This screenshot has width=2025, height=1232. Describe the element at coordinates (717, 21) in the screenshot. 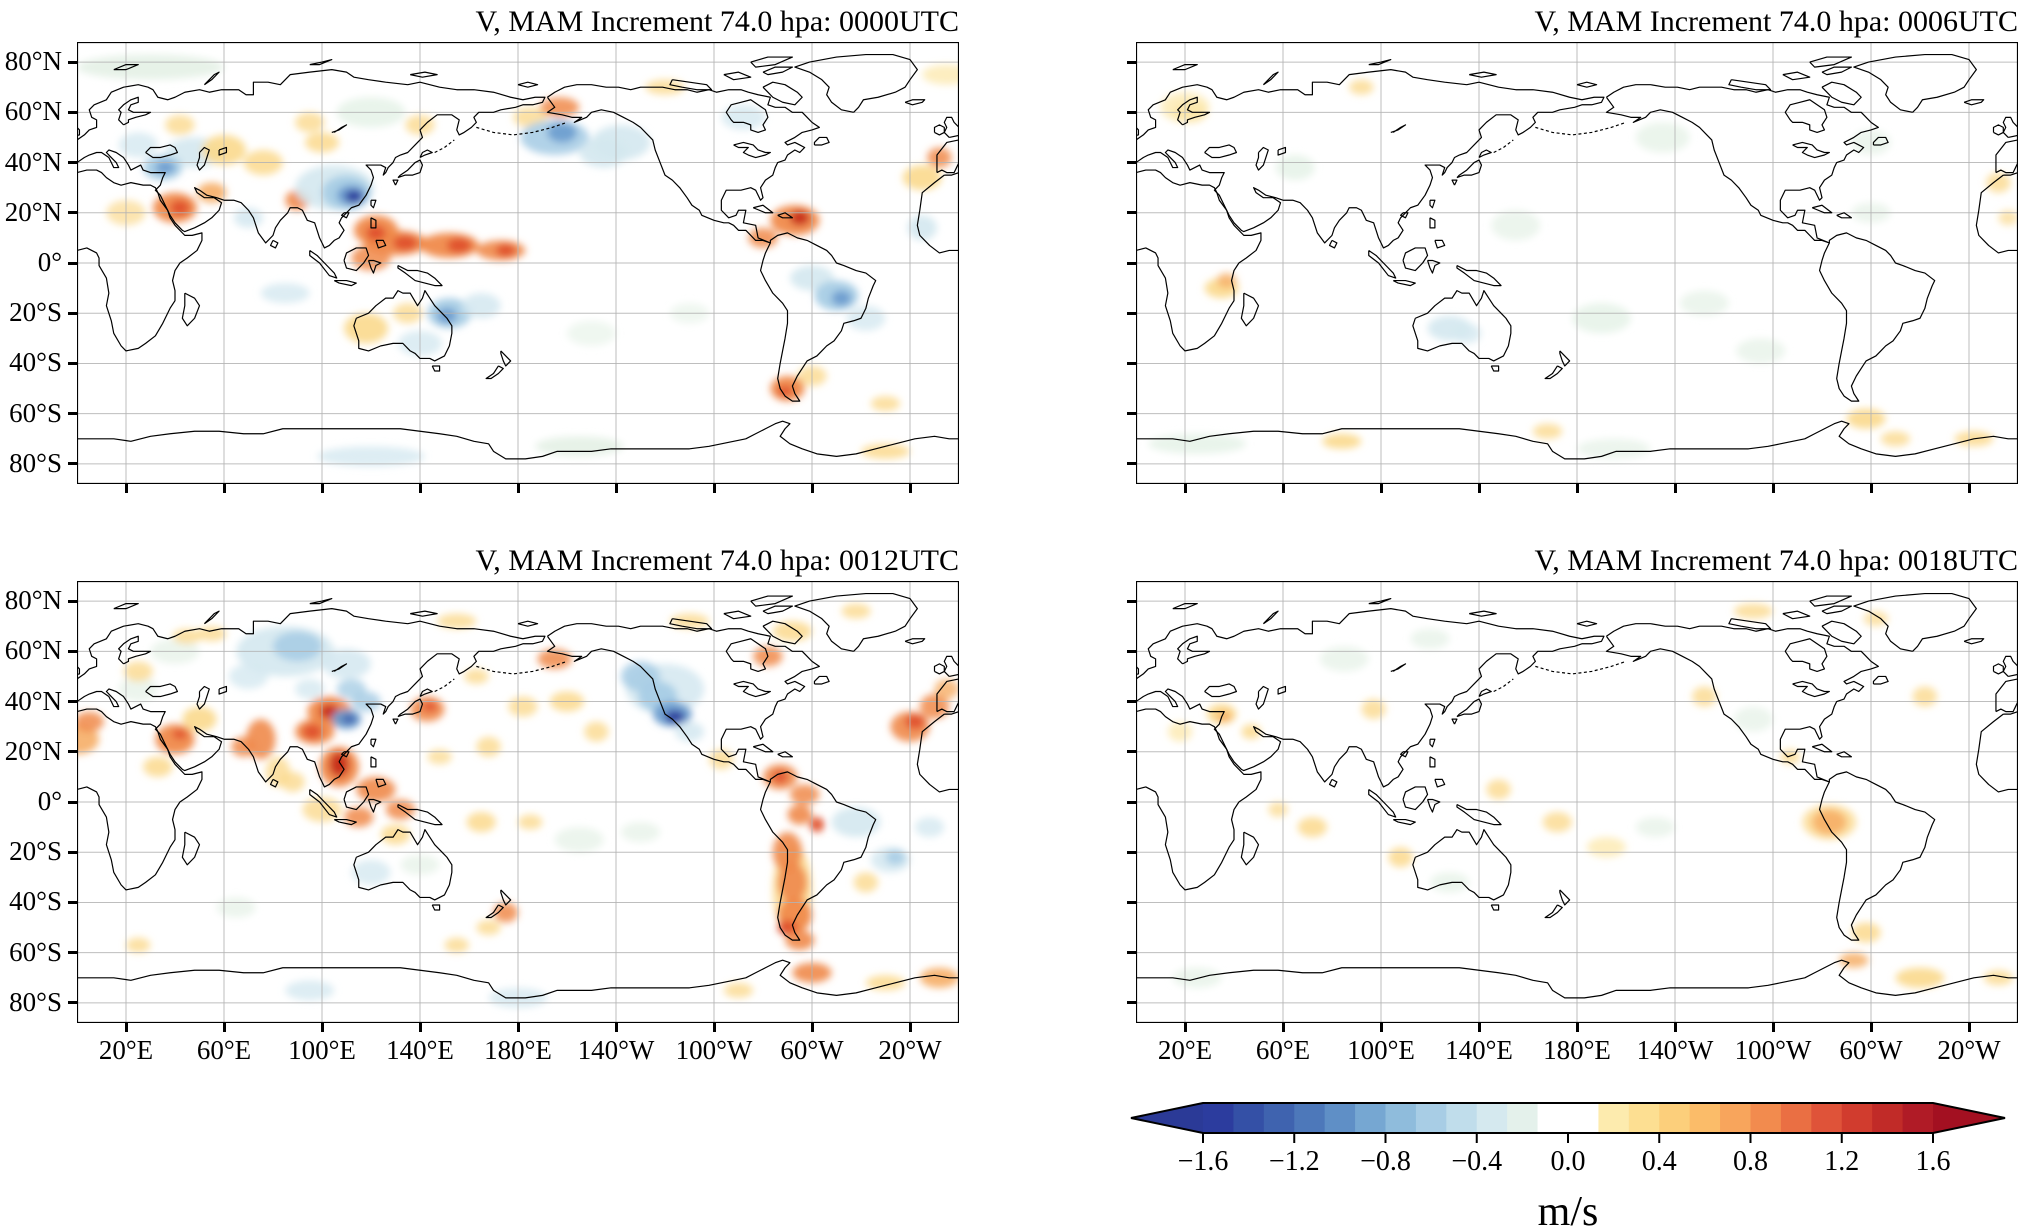

I see `panel-title-0000utc: V, MAM Increment 74.0 hpa: 0000UTC` at that location.